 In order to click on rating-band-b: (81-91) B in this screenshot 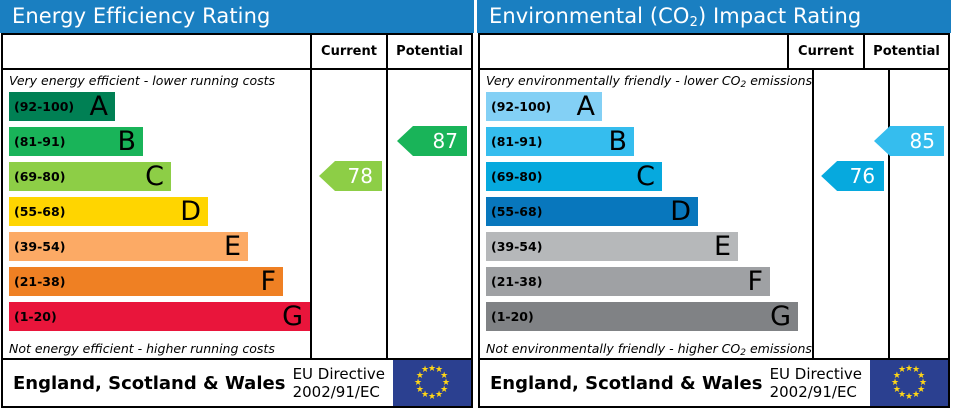, I will do `click(560, 141)`.